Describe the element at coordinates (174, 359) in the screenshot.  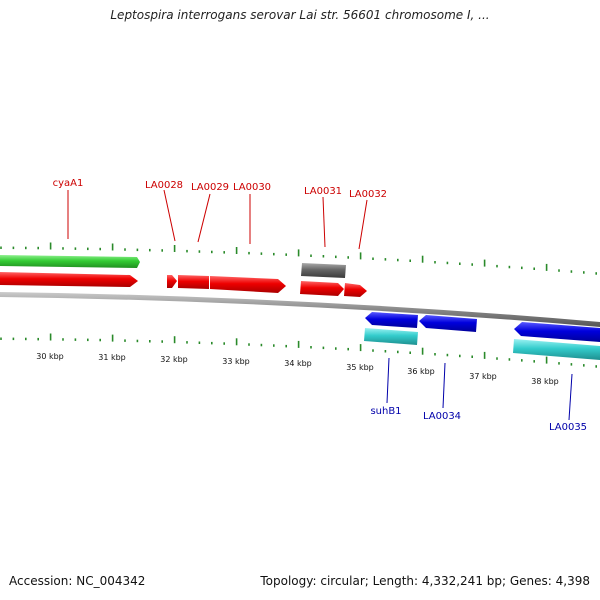
I see `scale-label: 32 kbp` at that location.